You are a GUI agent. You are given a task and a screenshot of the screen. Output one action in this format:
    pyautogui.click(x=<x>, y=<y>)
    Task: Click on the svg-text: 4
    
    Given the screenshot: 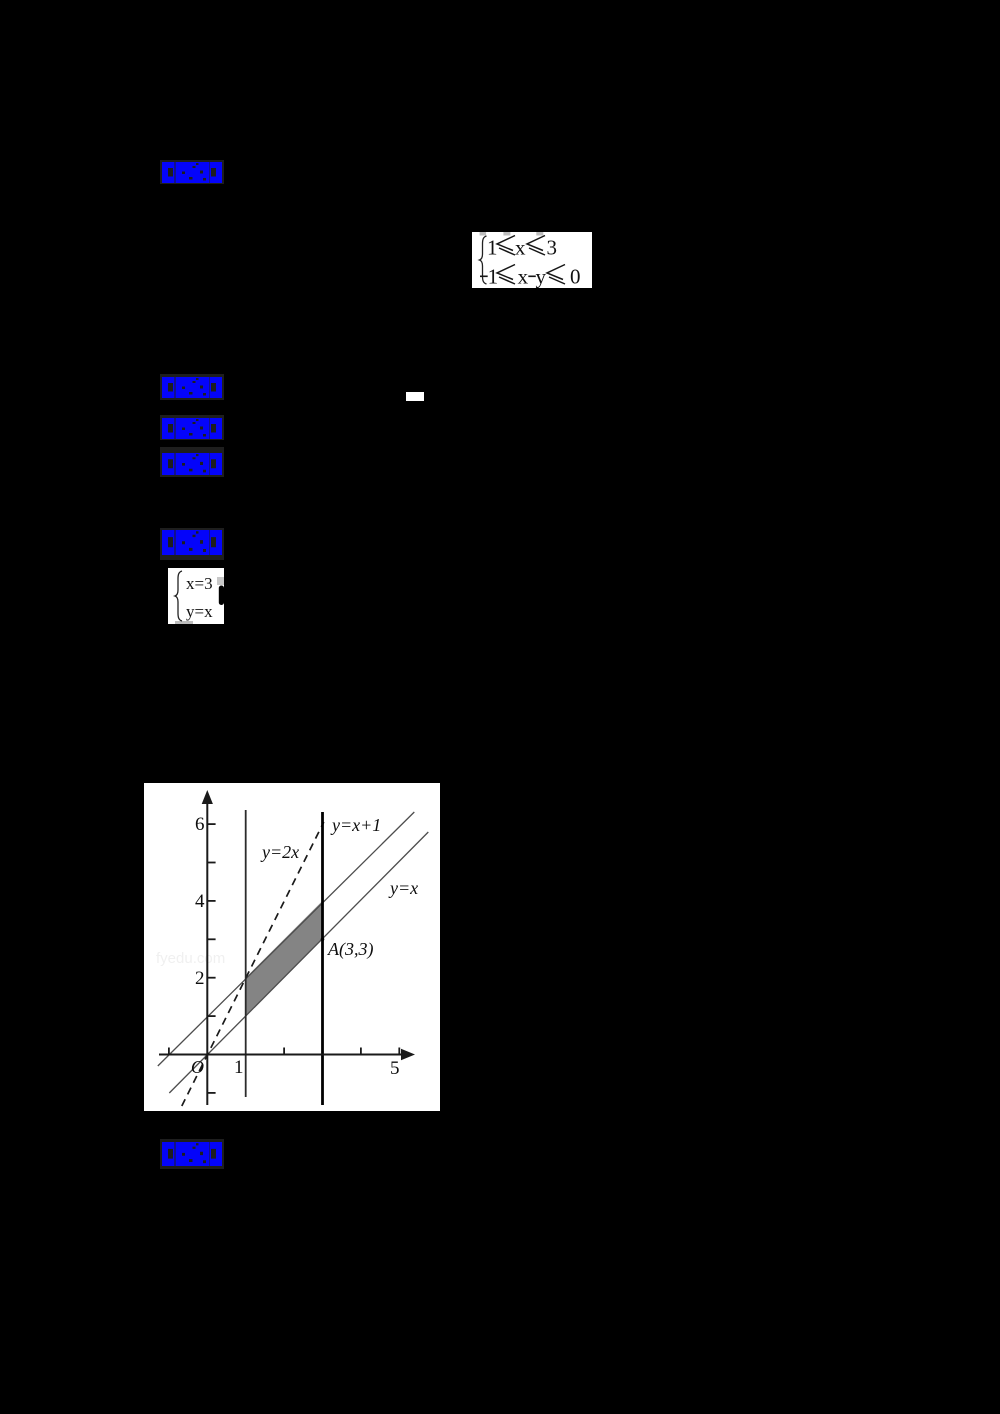 What is the action you would take?
    pyautogui.click(x=200, y=901)
    